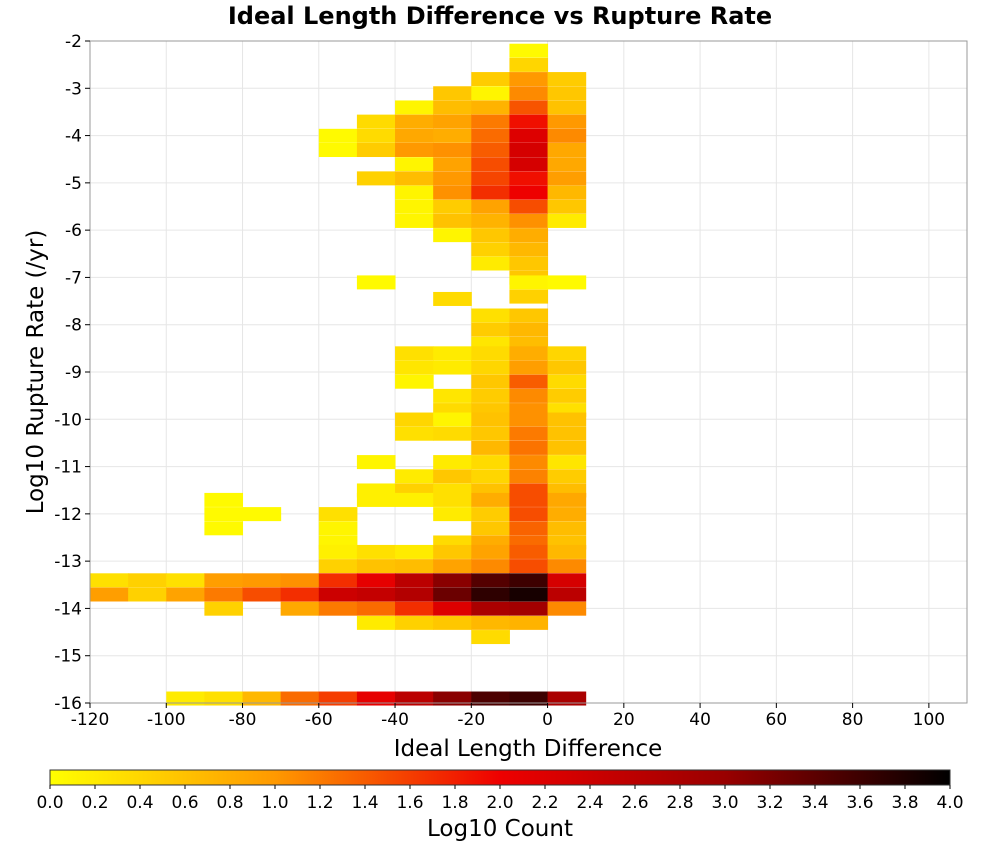 The width and height of the screenshot is (1000, 850). I want to click on colorbar-tick-label: 2.2, so click(544, 803).